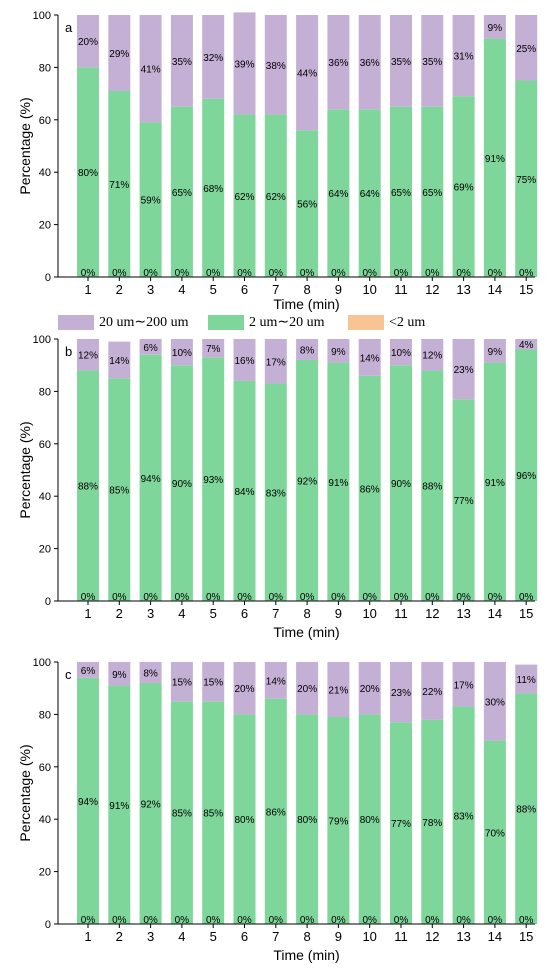 The width and height of the screenshot is (550, 980). Describe the element at coordinates (307, 920) in the screenshot. I see `panel-c-label-fine-8: 0%` at that location.